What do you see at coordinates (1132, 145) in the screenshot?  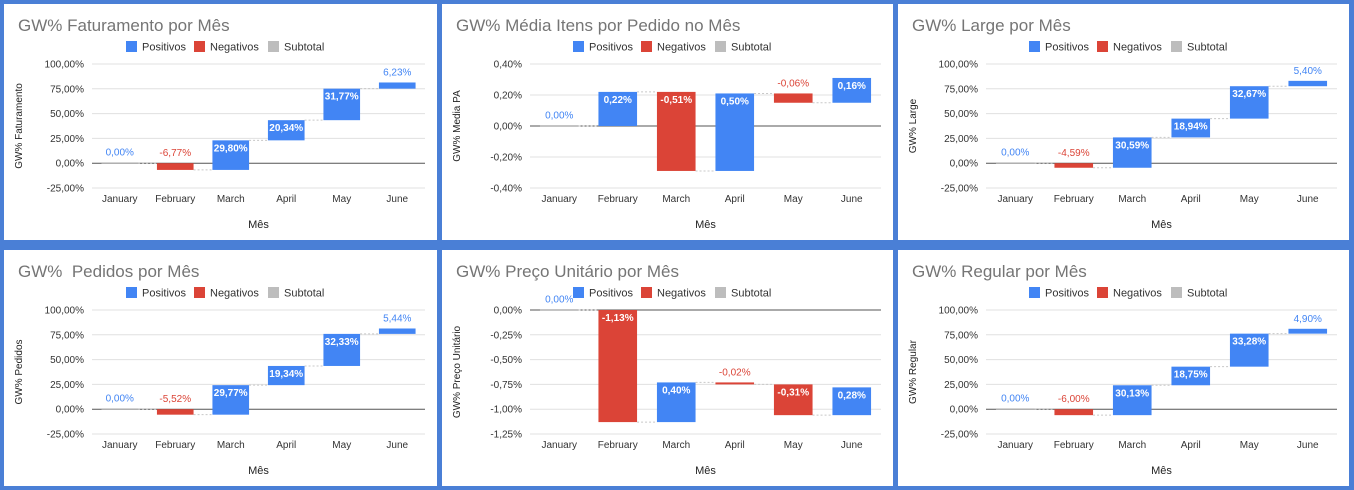 I see `data-label: 30,59%` at bounding box center [1132, 145].